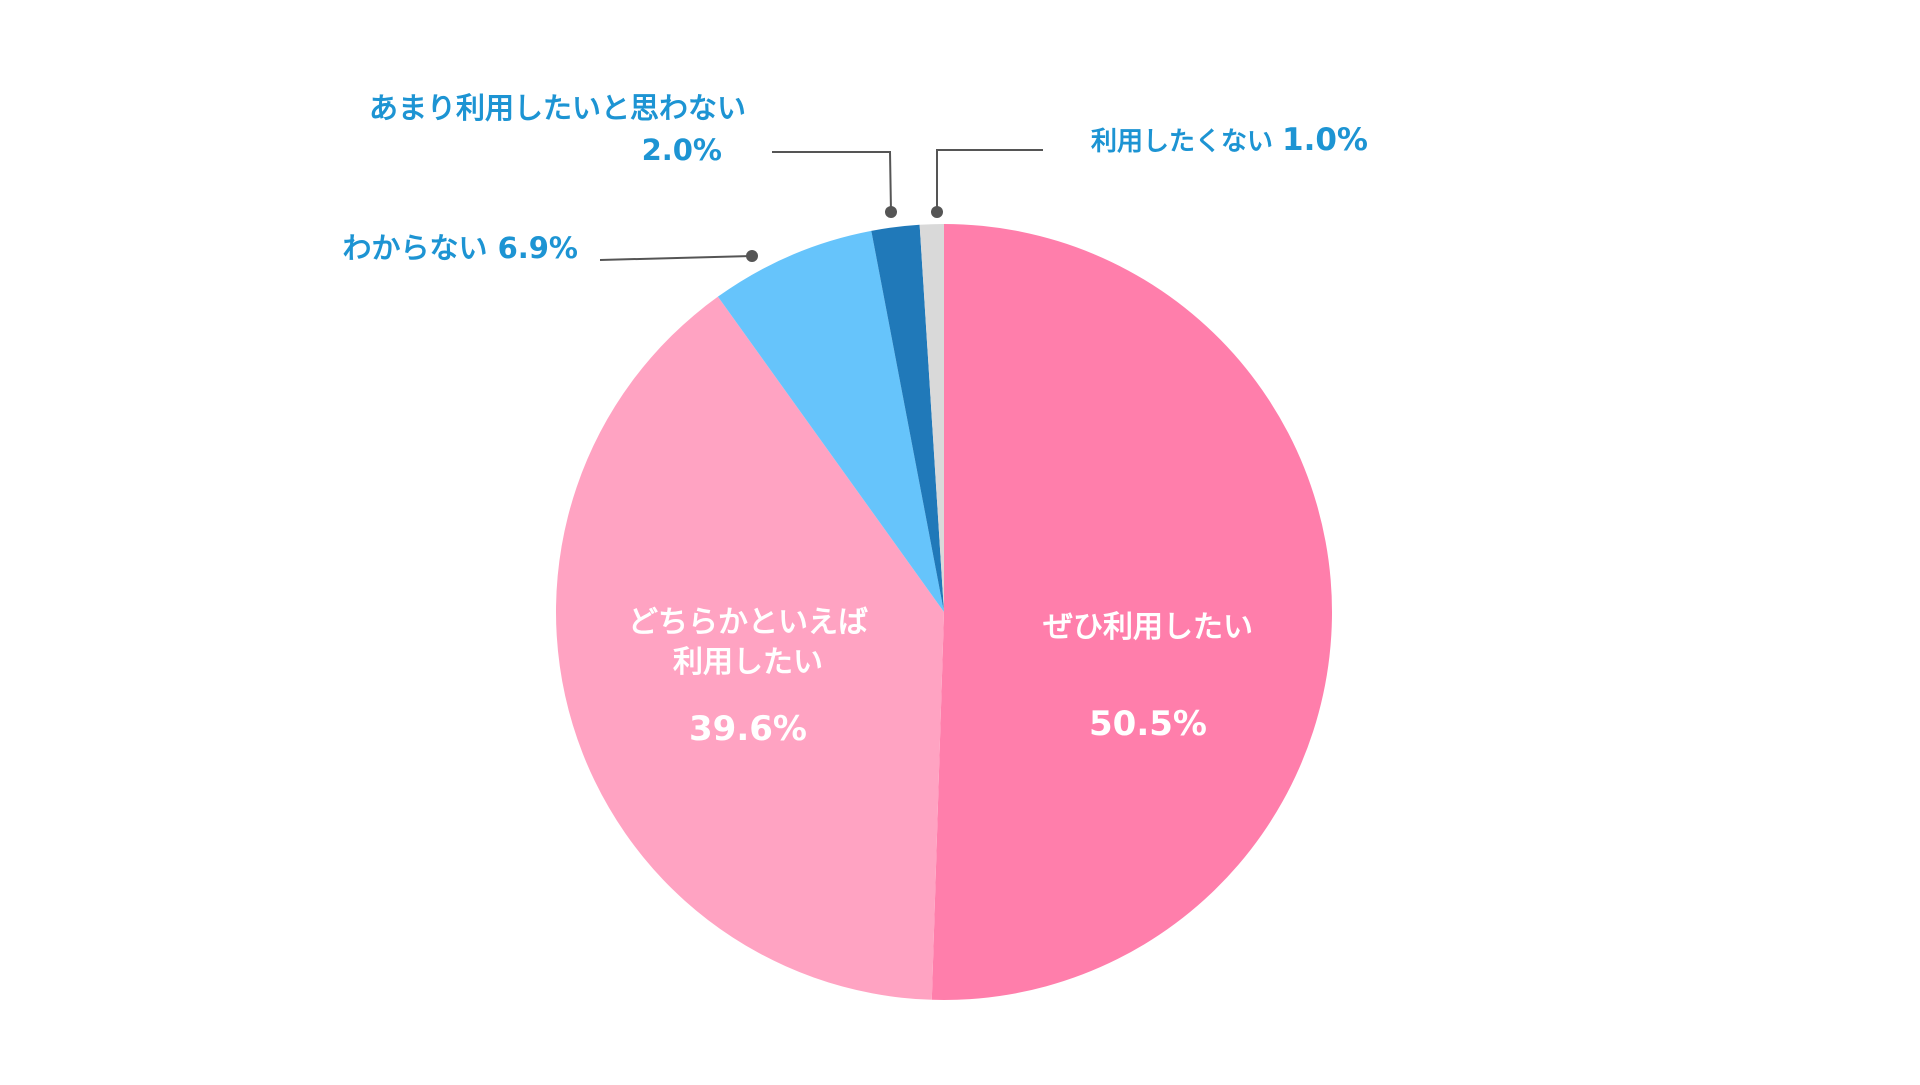 This screenshot has height=1085, width=1920. What do you see at coordinates (1229, 140) in the screenshot?
I see `slice-label-riyoushitakunai: 利用したくない 1.0%` at bounding box center [1229, 140].